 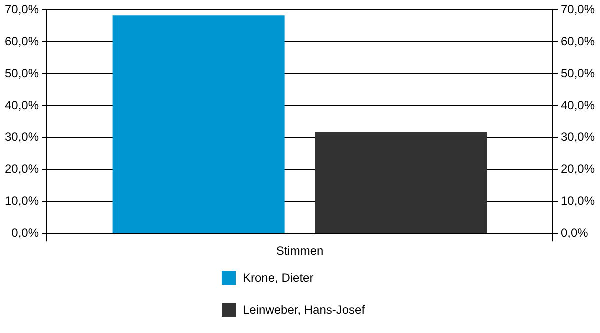 What do you see at coordinates (22, 201) in the screenshot?
I see `y-tick-label: 10,0%` at bounding box center [22, 201].